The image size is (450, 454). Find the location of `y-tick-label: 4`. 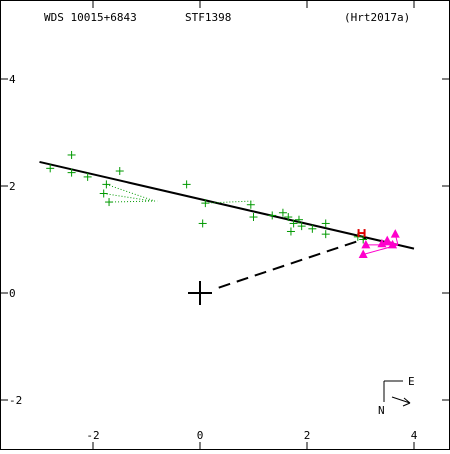

y-tick-label: 4 is located at coordinates (12, 79).